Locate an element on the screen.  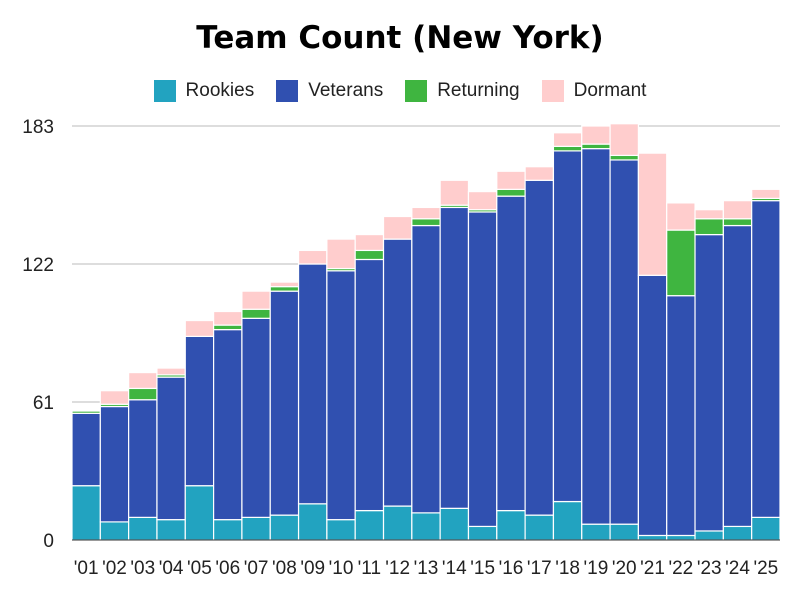
x-tick-label: '07 is located at coordinates (256, 568).